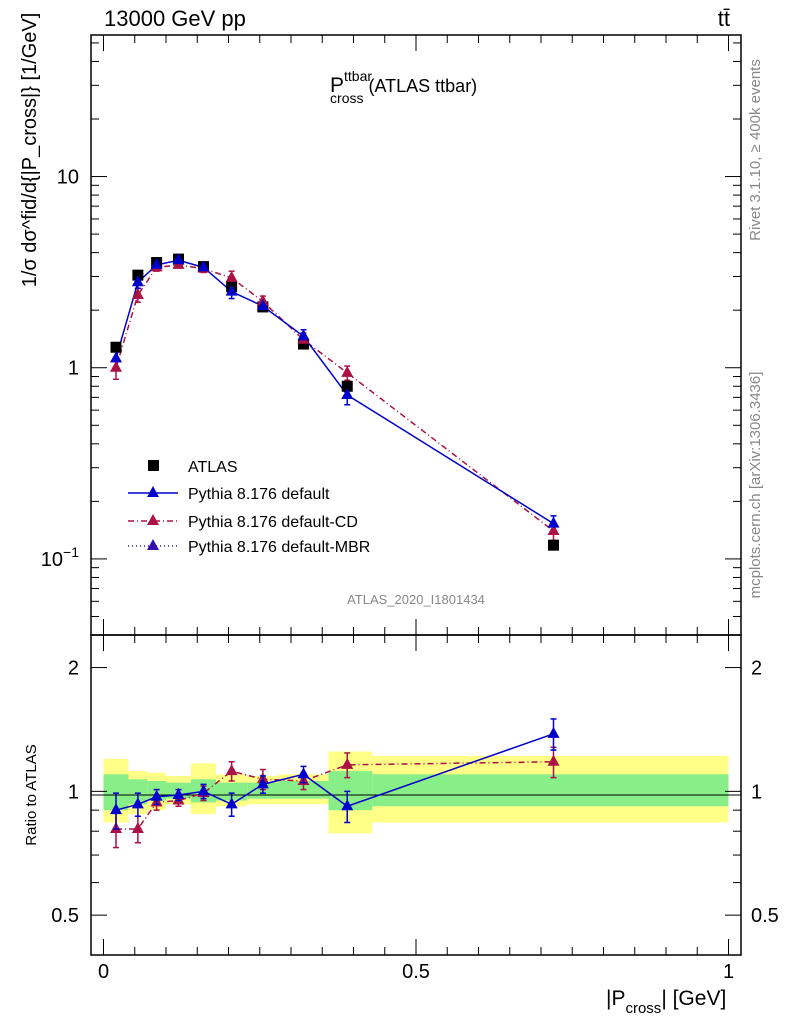 The image size is (786, 1024). I want to click on legend-marker-default, so click(153, 491).